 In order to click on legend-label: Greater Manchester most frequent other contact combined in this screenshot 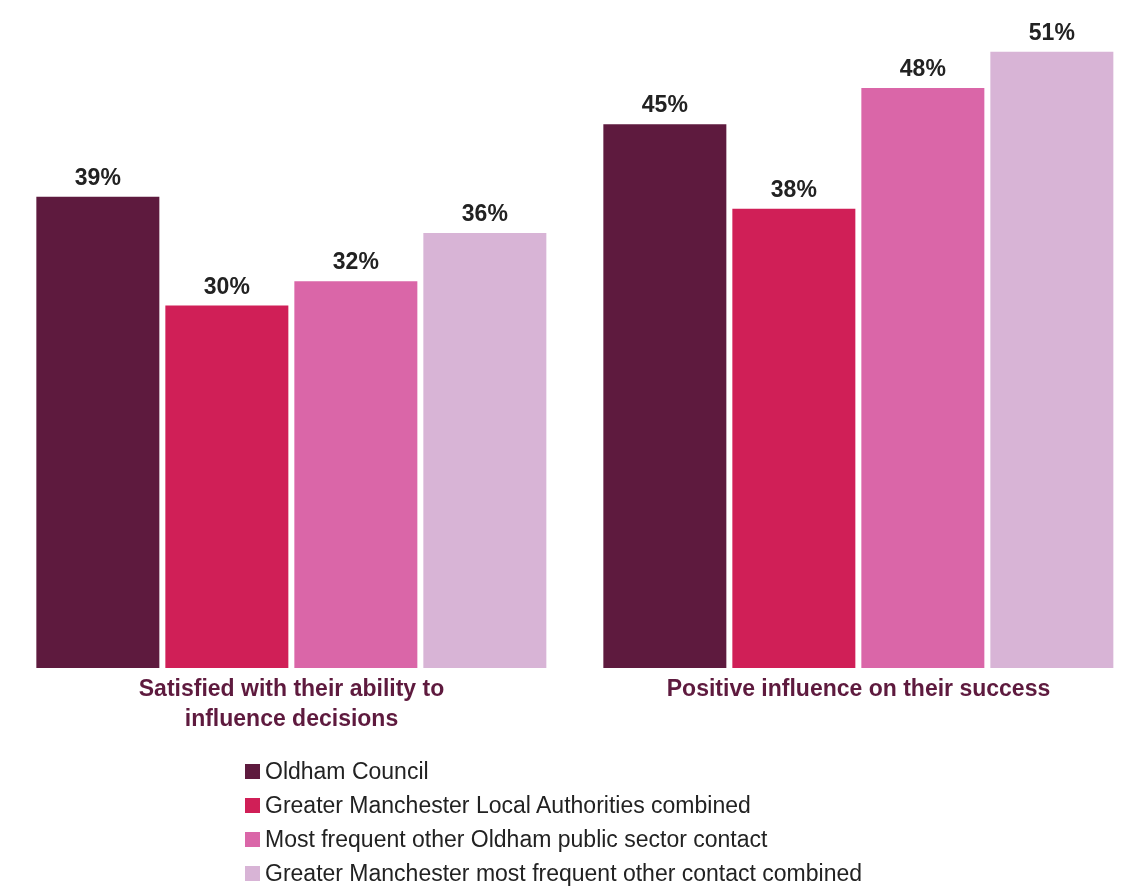, I will do `click(564, 873)`.